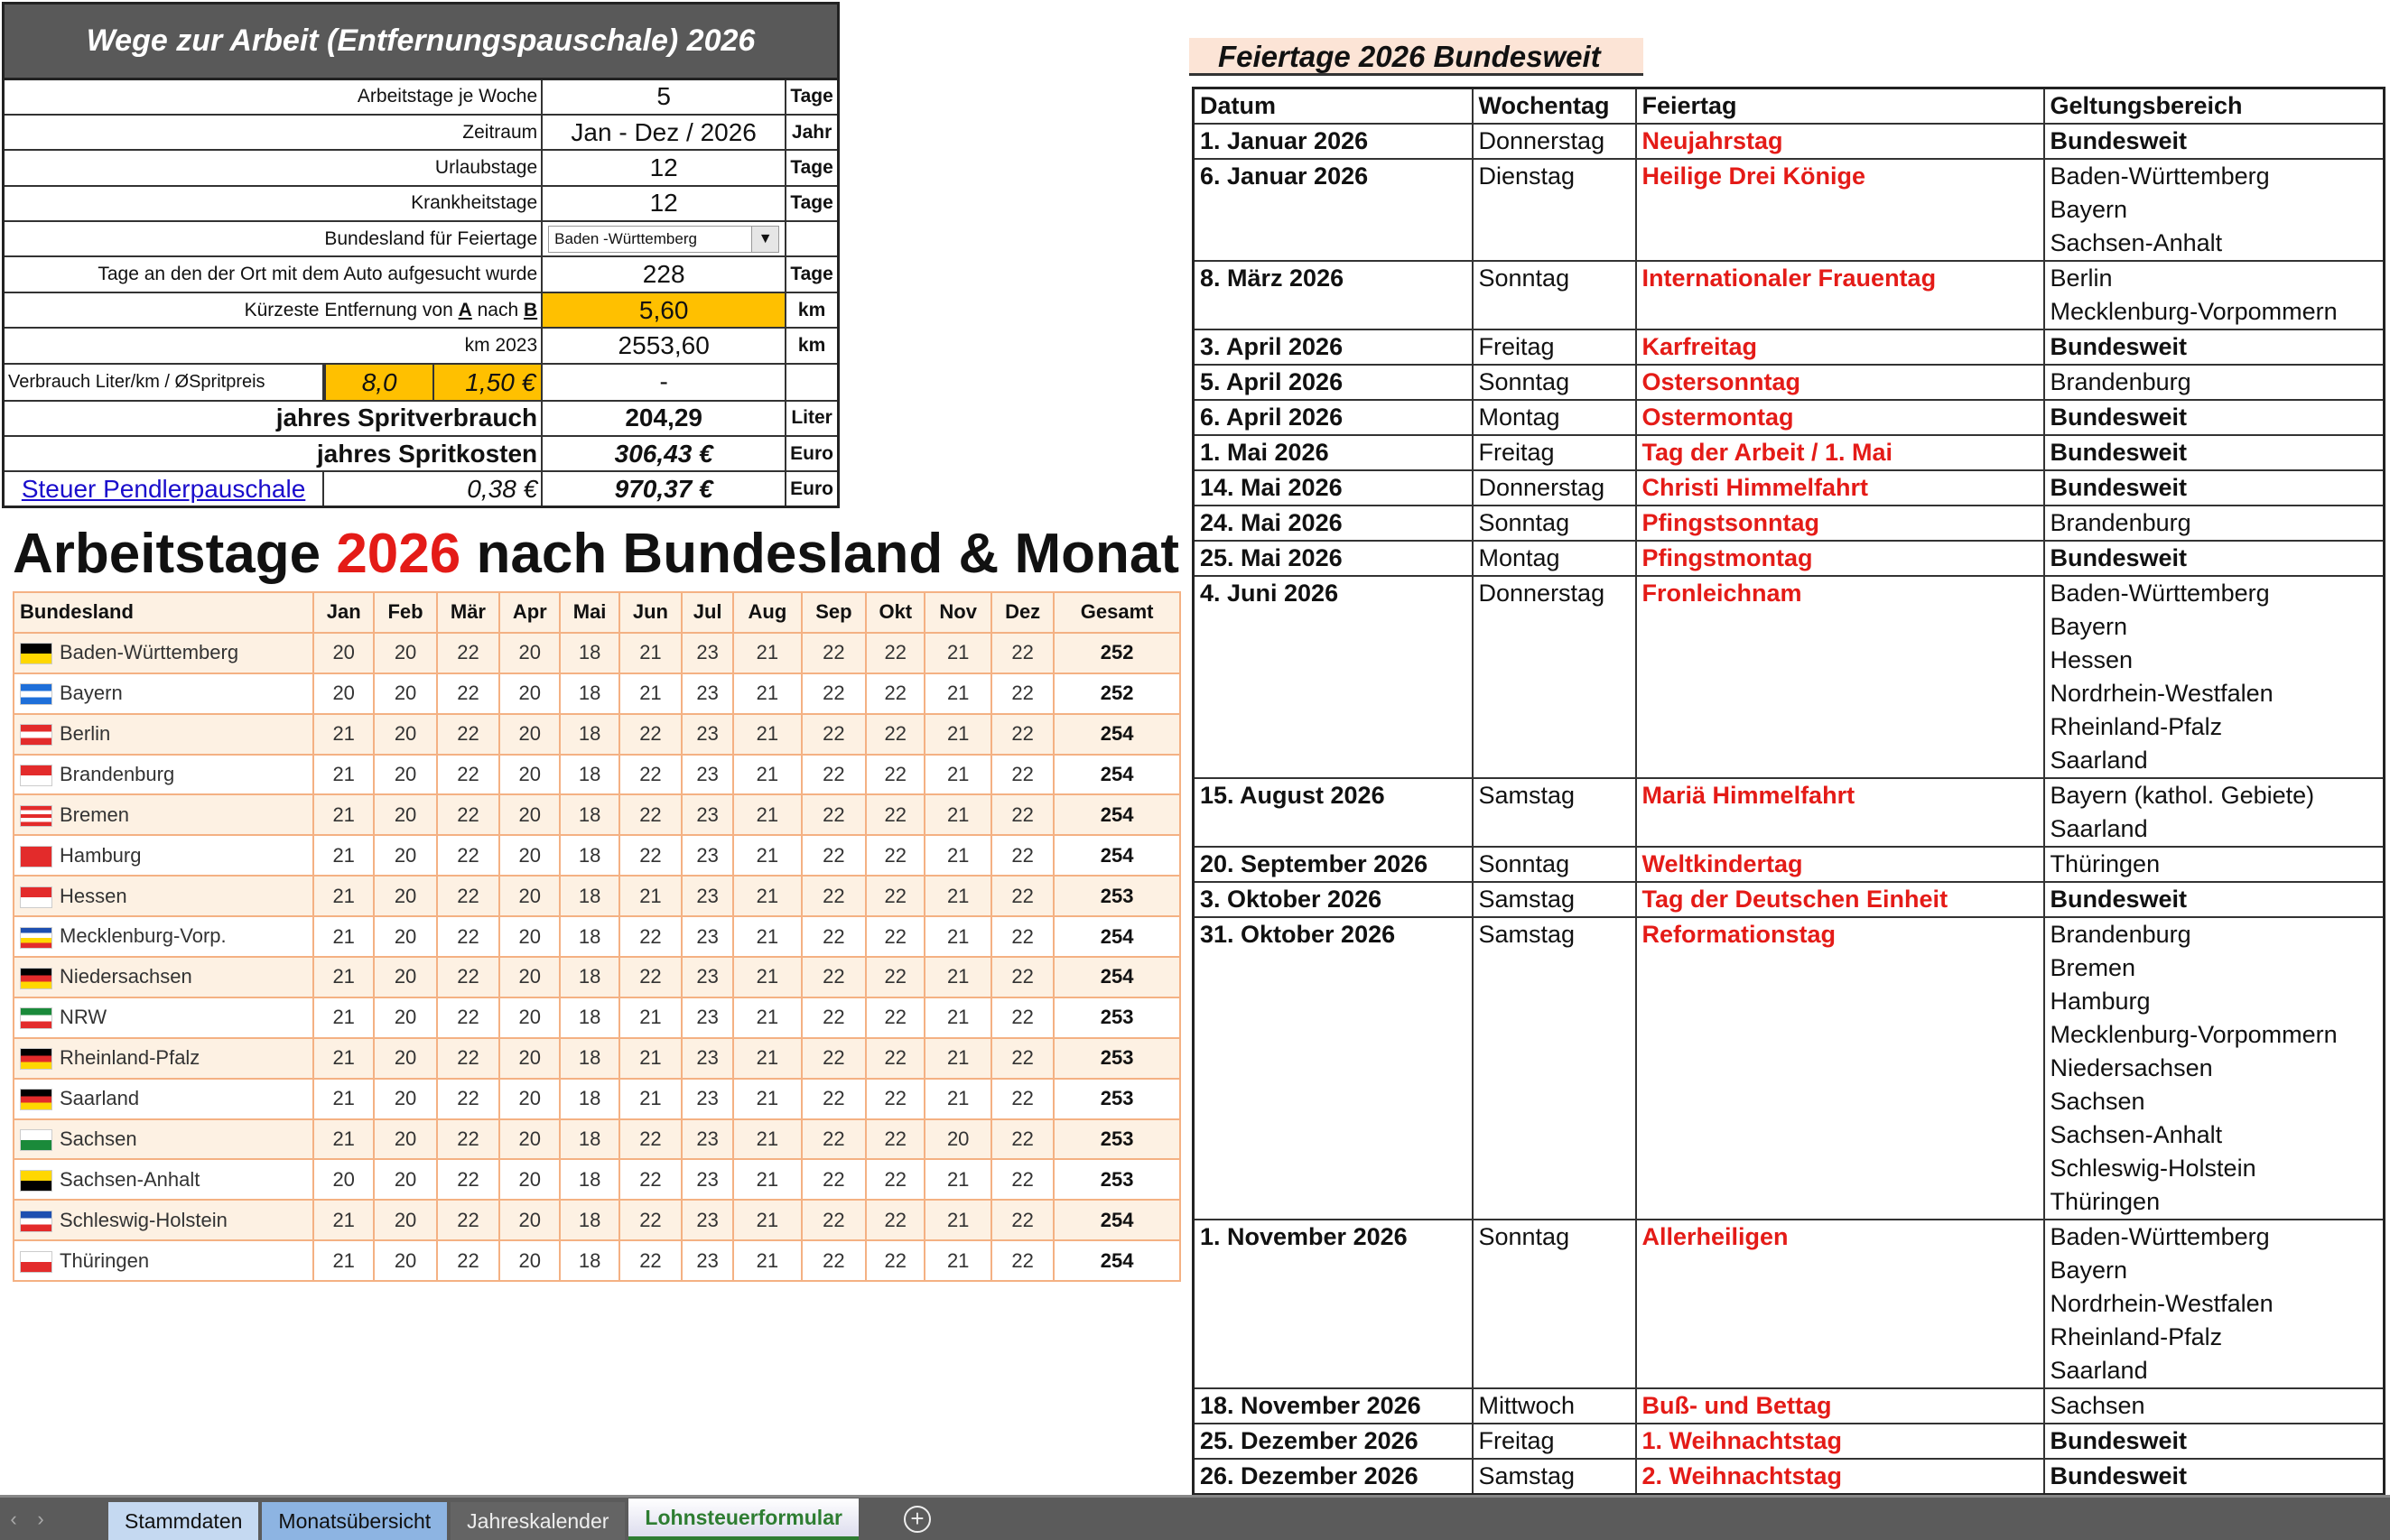 This screenshot has height=1540, width=2390. I want to click on sheet-tab-lohnsteuerformular: Lohnsteuerformular, so click(744, 1519).